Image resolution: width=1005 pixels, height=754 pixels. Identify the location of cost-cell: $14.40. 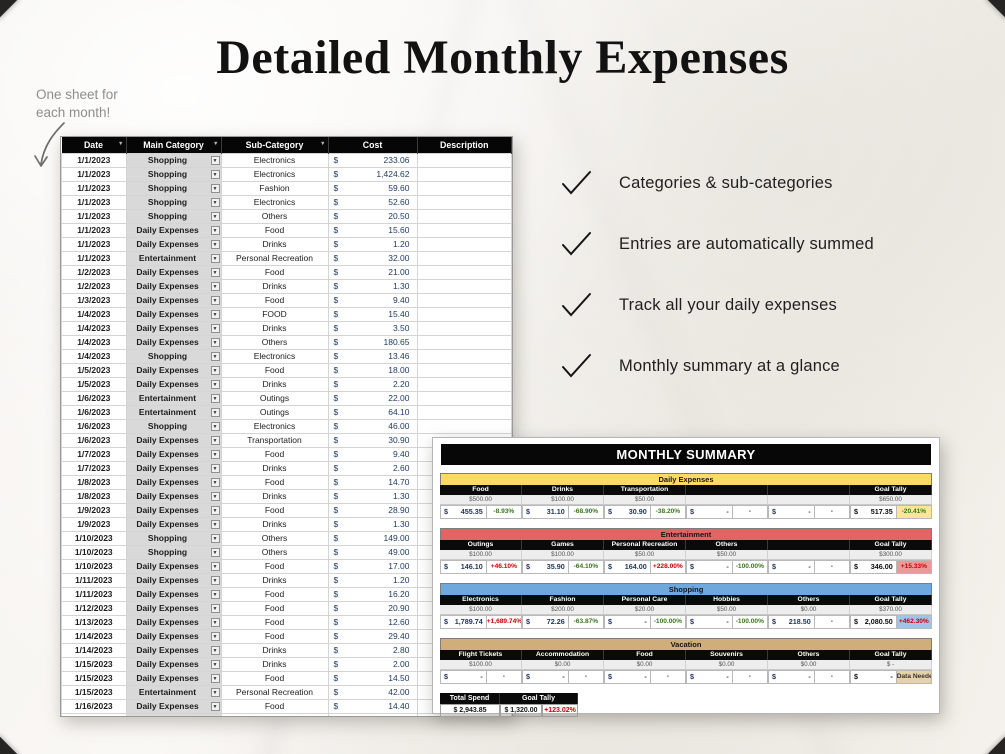
(372, 706).